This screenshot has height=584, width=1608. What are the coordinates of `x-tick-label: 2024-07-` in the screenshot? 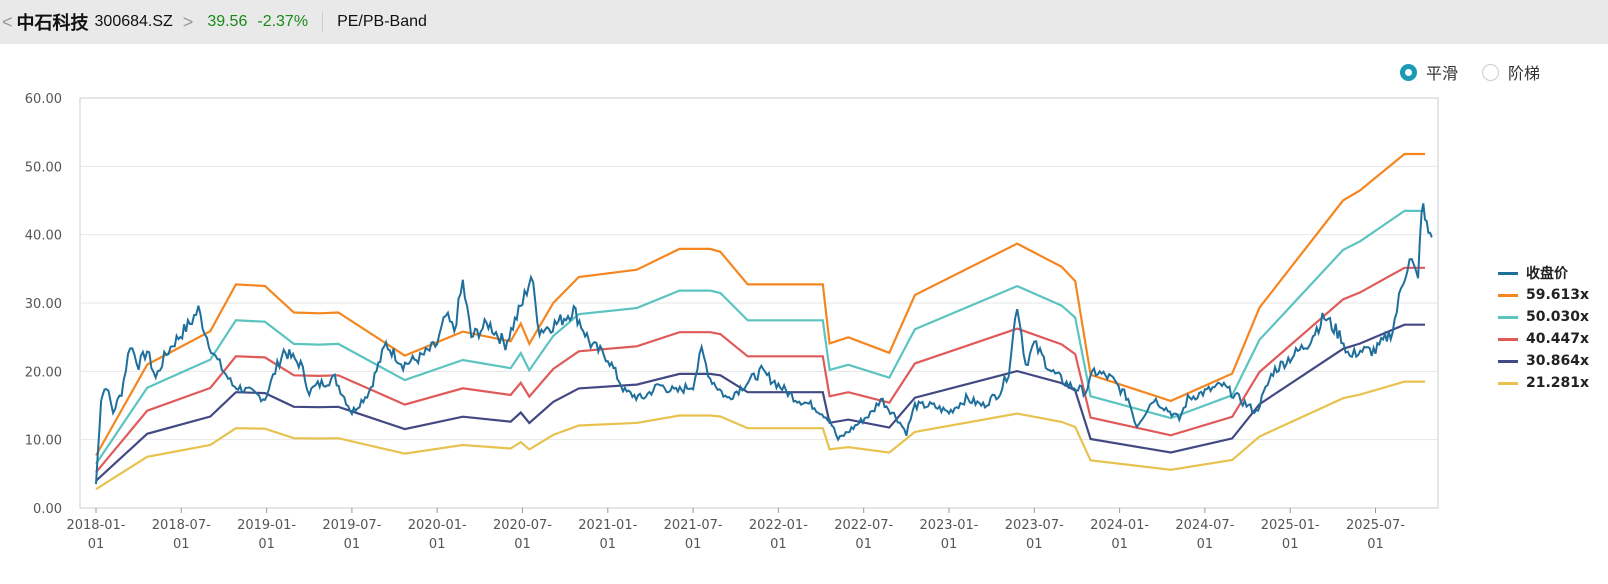 It's located at (1204, 525).